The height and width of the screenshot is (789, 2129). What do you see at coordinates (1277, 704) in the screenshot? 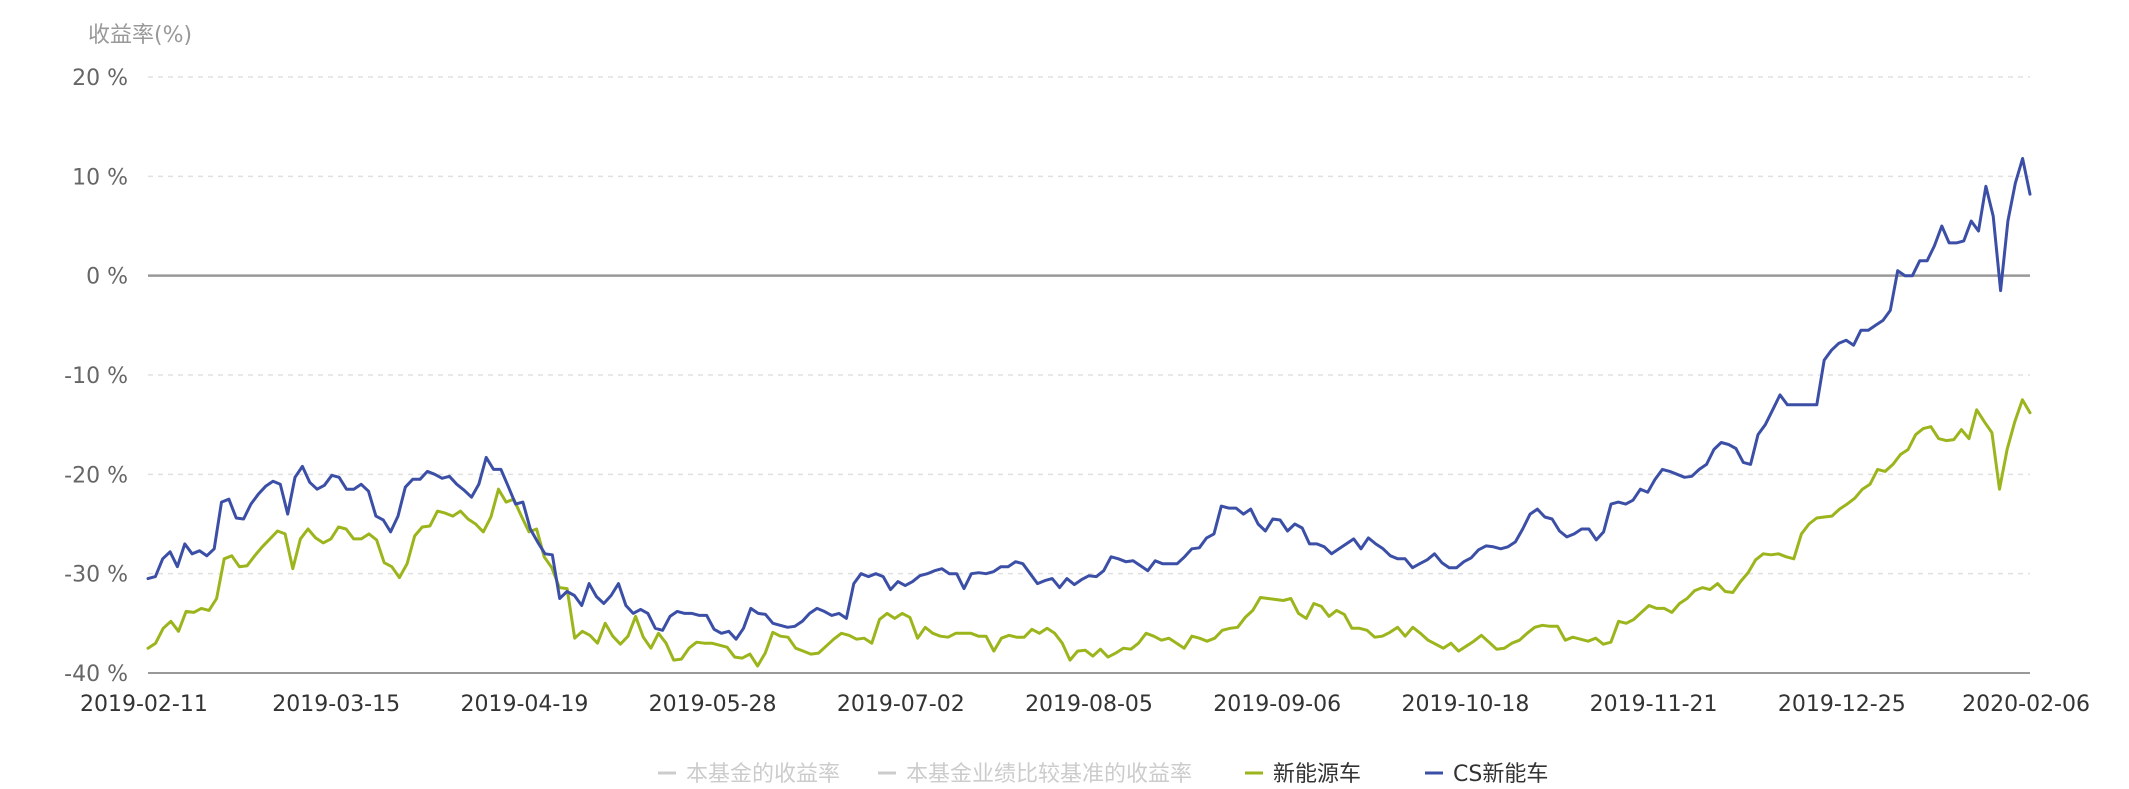
I see `x-tick-label: 2019-09-06` at bounding box center [1277, 704].